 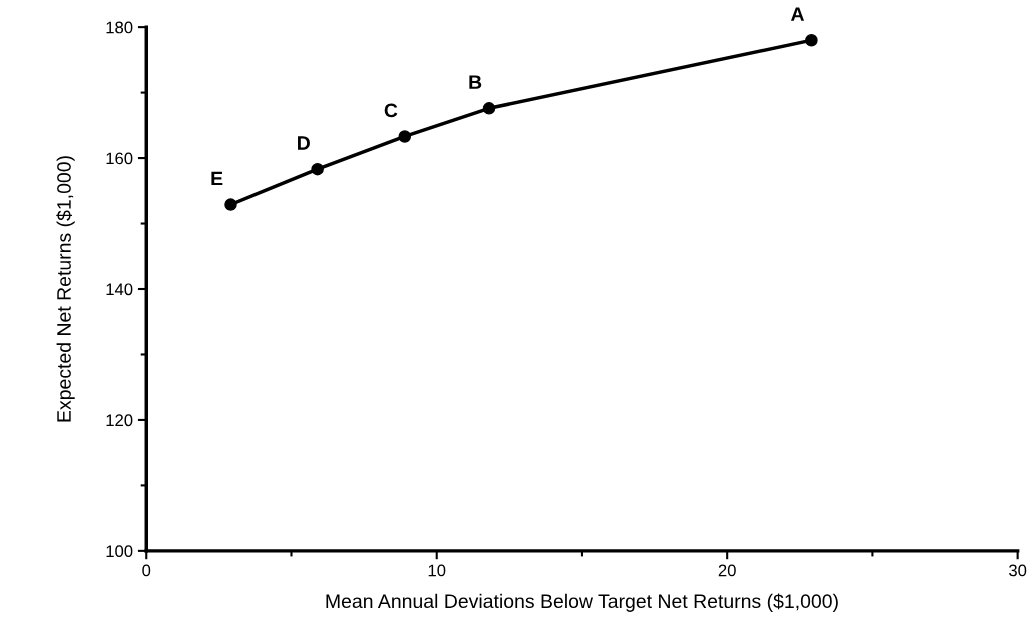 What do you see at coordinates (304, 143) in the screenshot?
I see `annotation: D` at bounding box center [304, 143].